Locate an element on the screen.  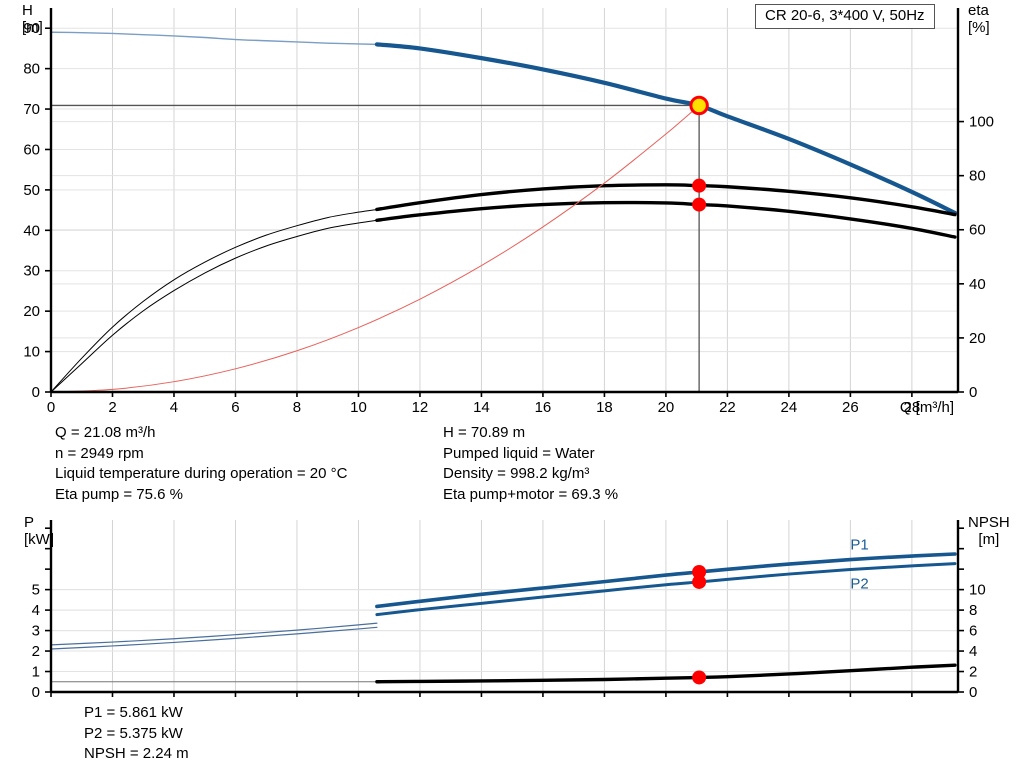
y-tick-label: 40 is located at coordinates (31, 230).